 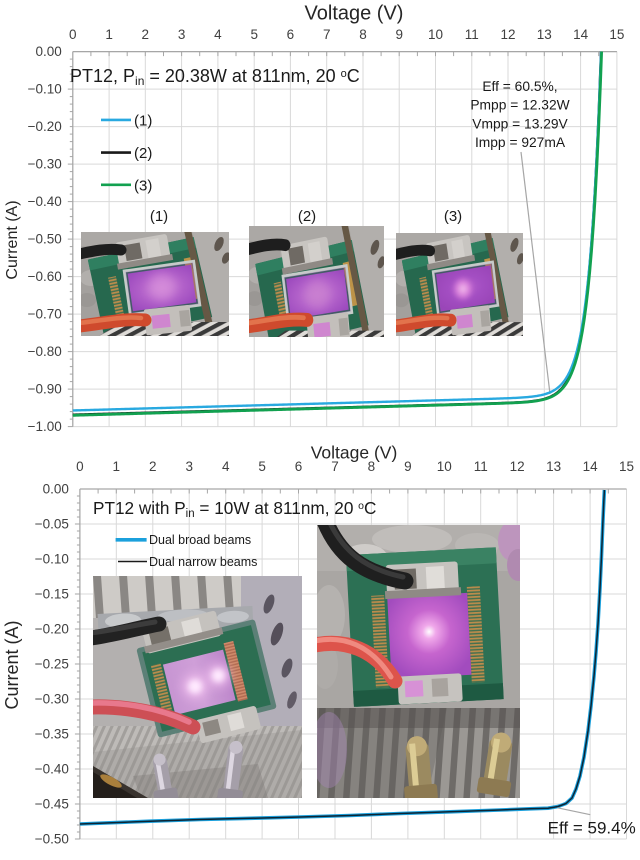 I want to click on svg-text: −0.80, so click(x=45, y=351).